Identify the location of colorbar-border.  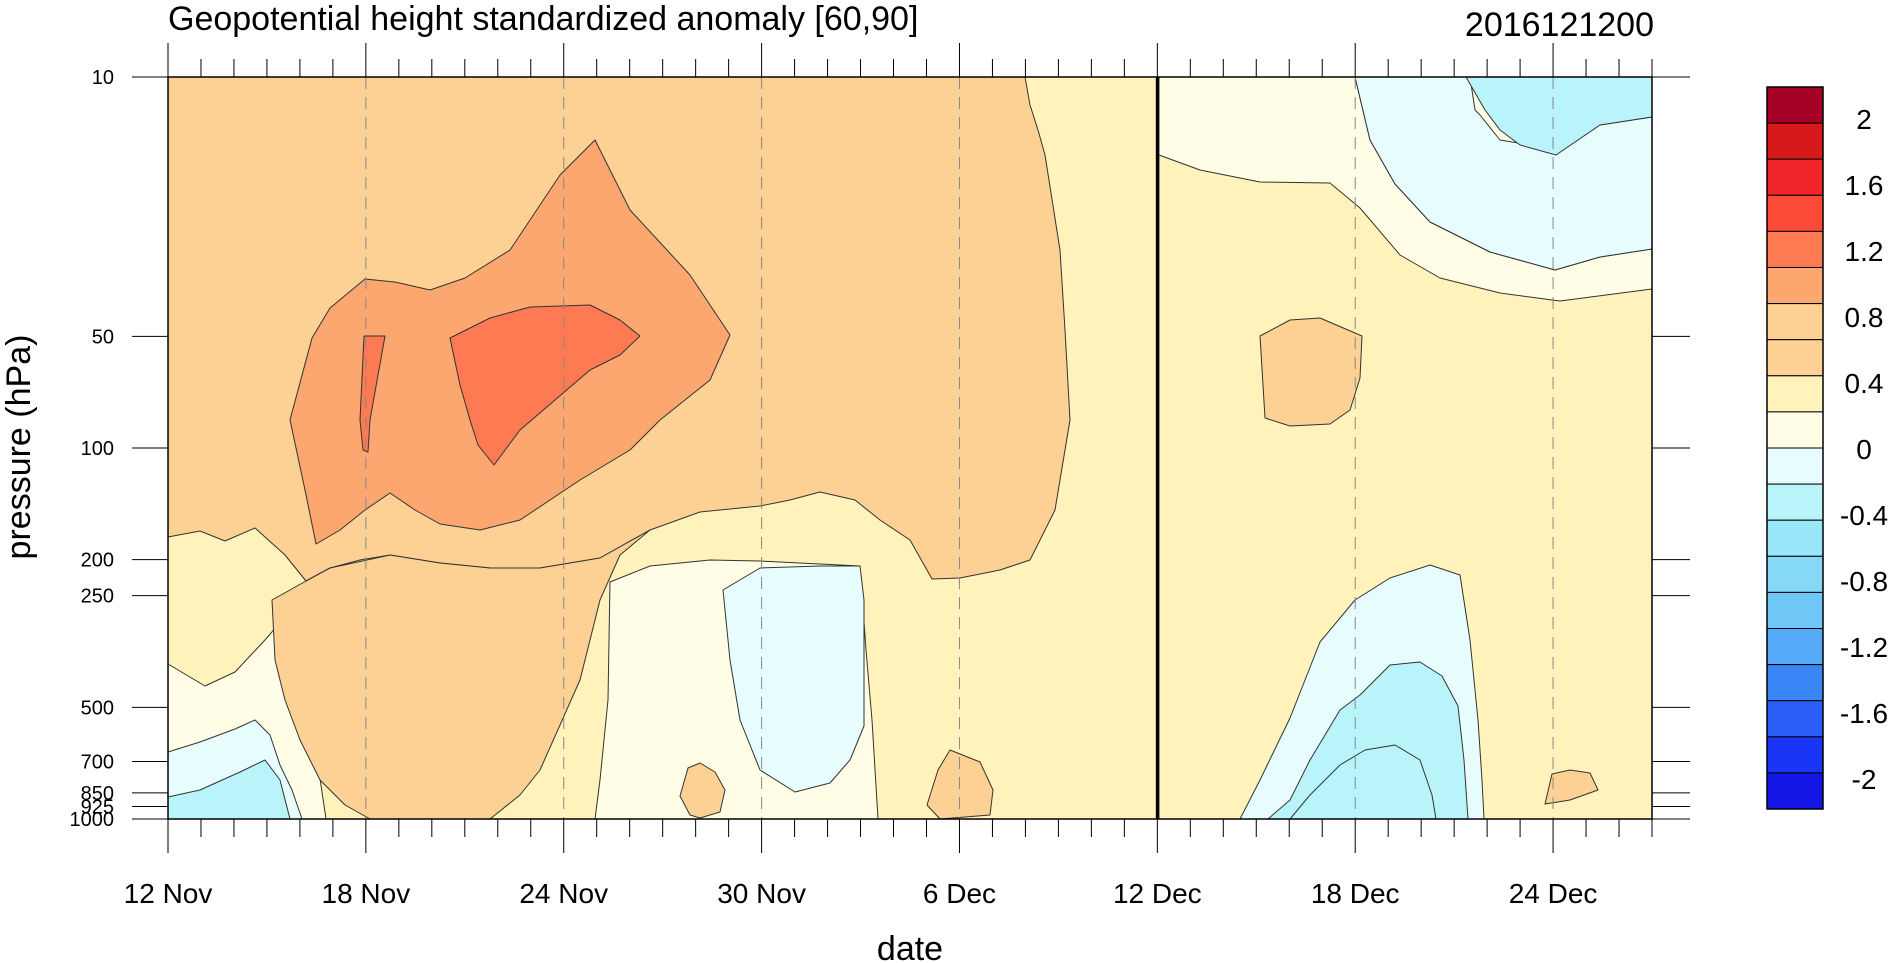
(1795, 448).